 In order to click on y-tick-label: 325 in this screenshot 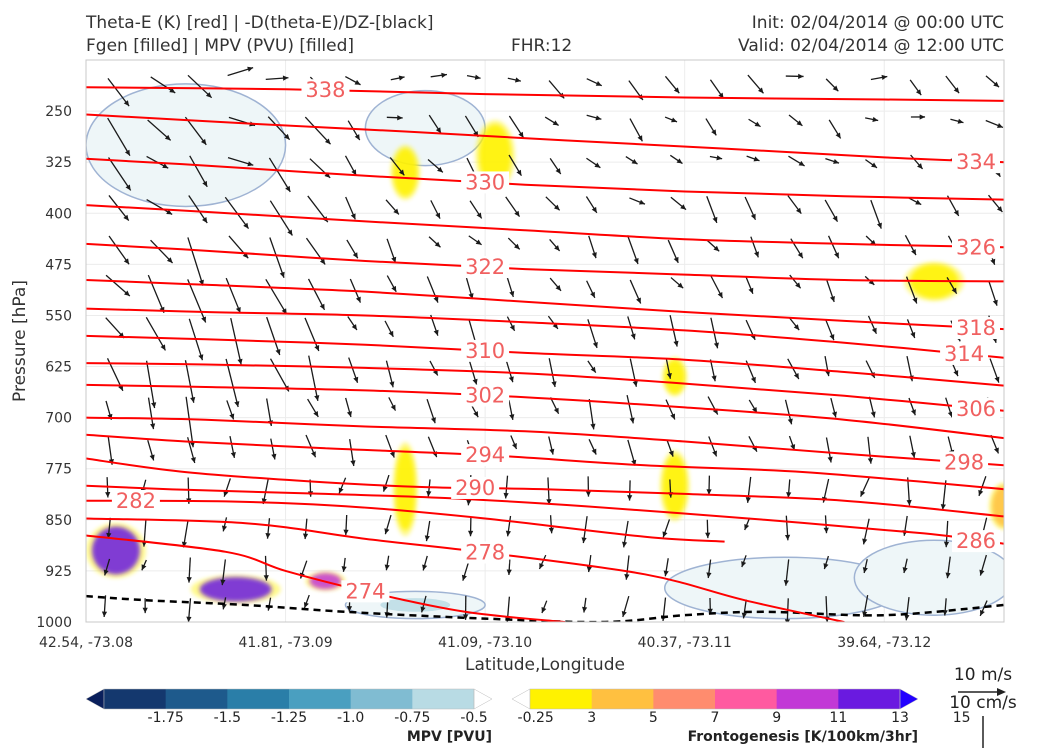, I will do `click(58, 163)`.